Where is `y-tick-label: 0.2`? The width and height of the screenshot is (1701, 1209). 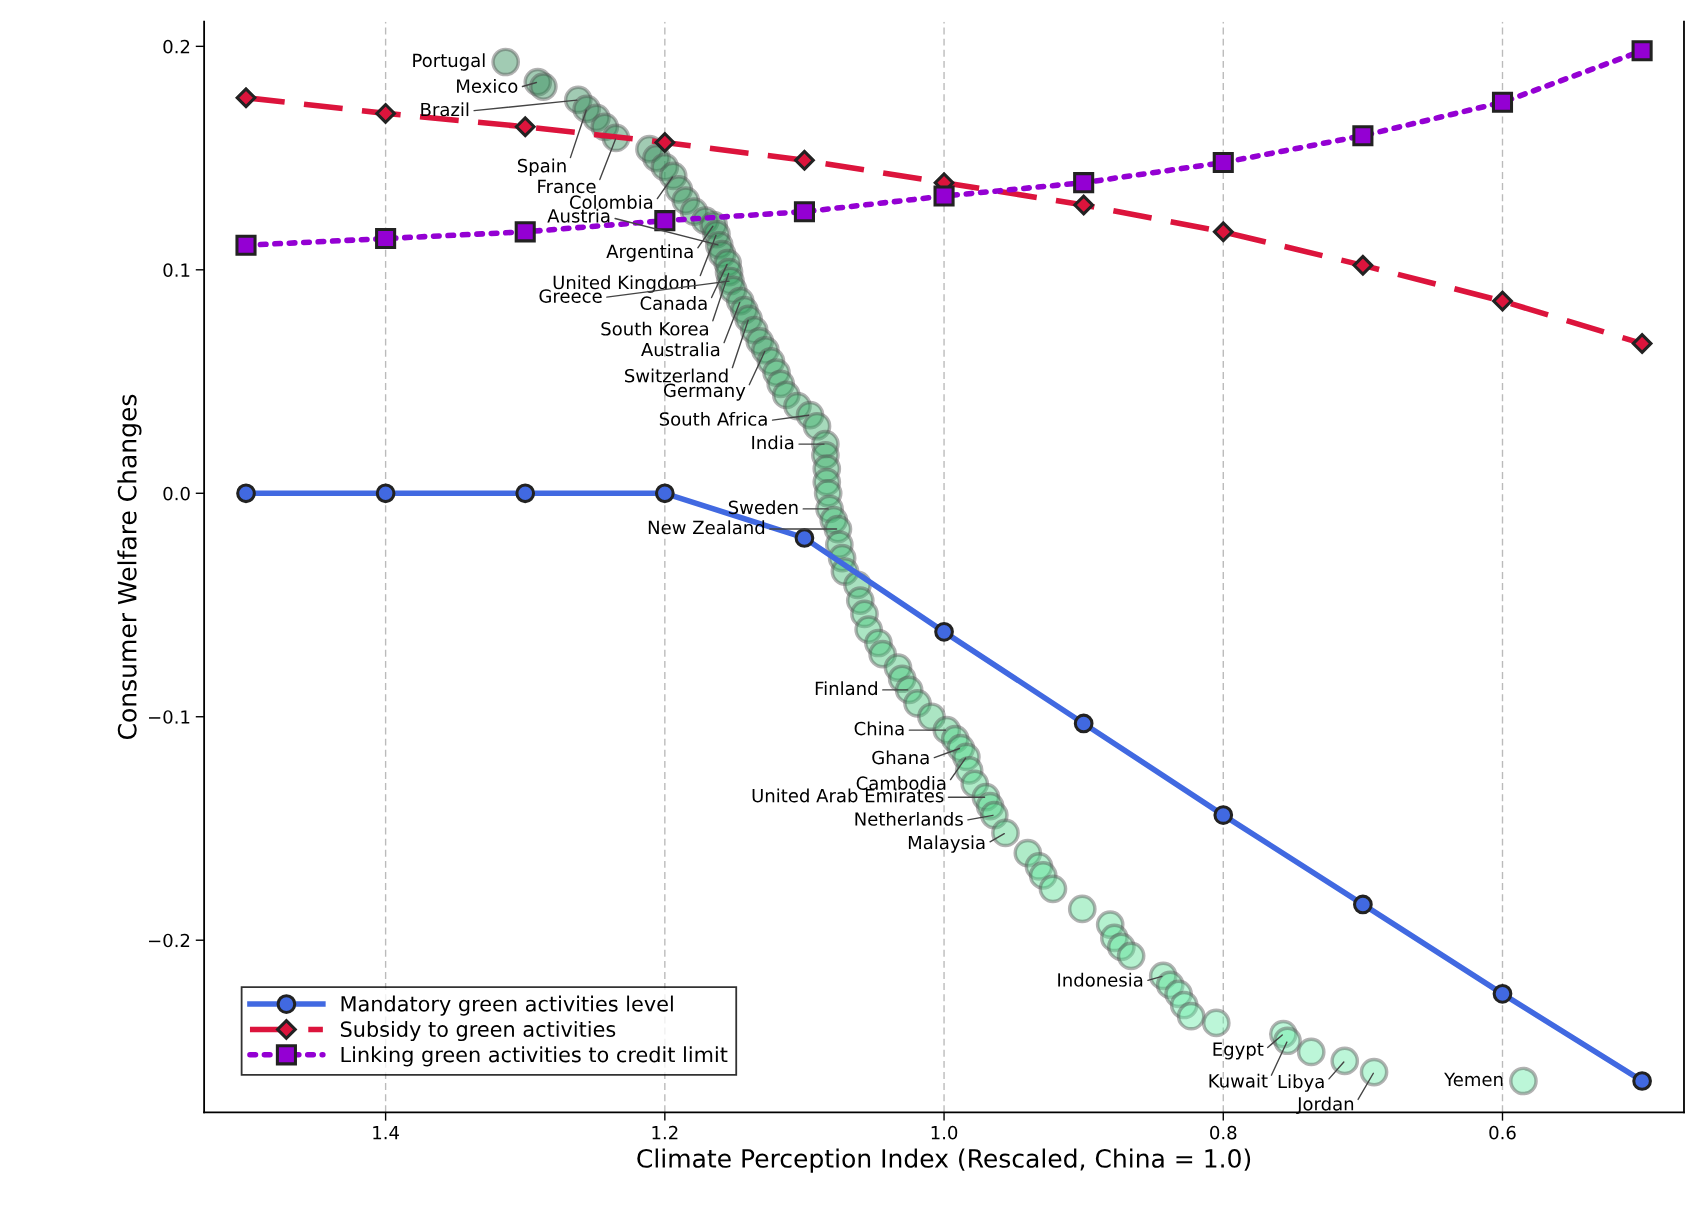 y-tick-label: 0.2 is located at coordinates (176, 46).